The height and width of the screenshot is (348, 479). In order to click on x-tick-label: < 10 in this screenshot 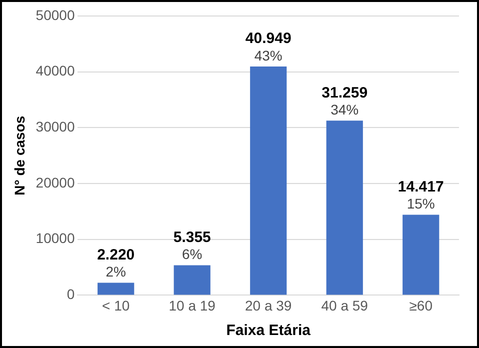, I will do `click(116, 305)`.